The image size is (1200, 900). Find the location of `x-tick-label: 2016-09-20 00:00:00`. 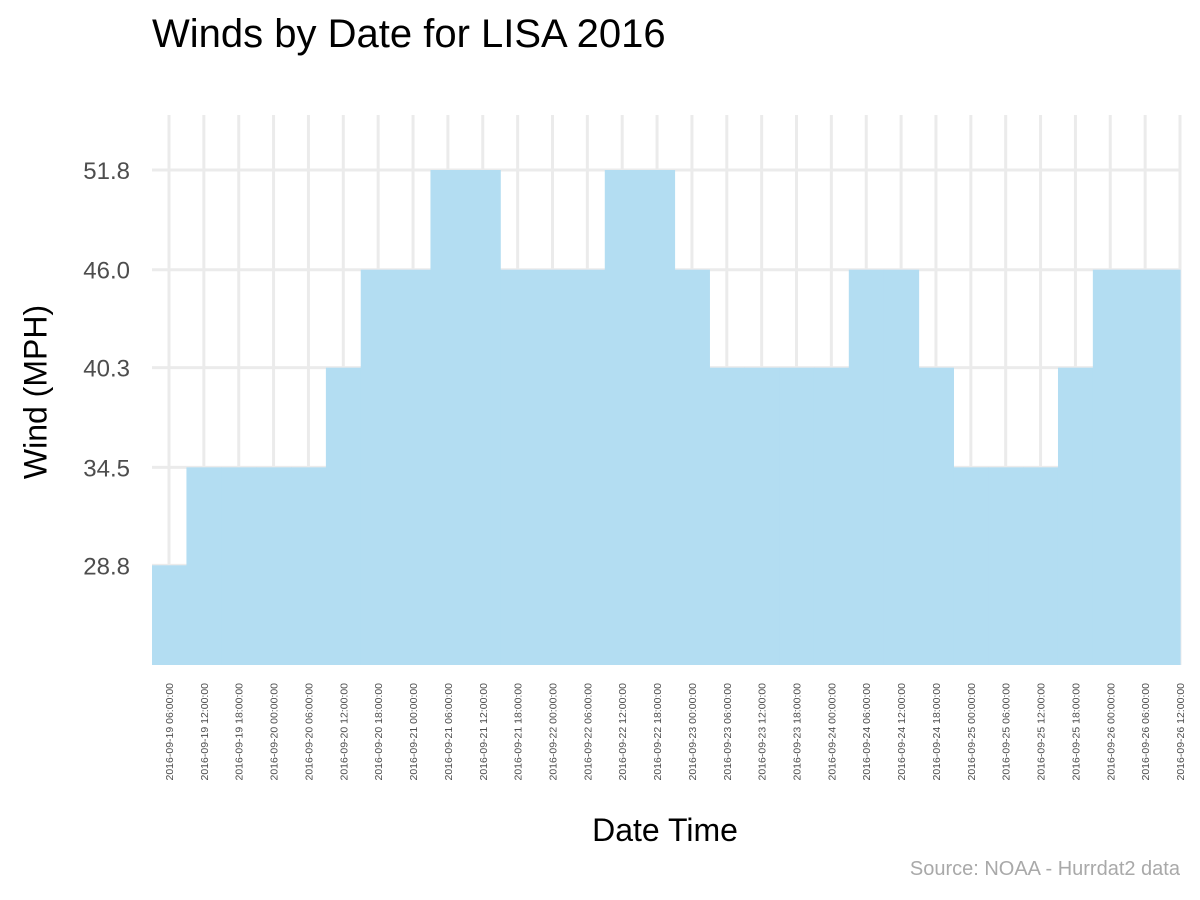

x-tick-label: 2016-09-20 00:00:00 is located at coordinates (275, 732).